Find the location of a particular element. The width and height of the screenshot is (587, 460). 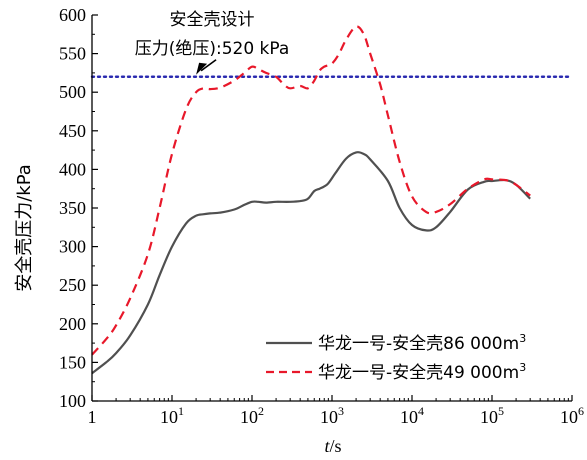

x-tick-label-100000: 10⁵ is located at coordinates (492, 415).